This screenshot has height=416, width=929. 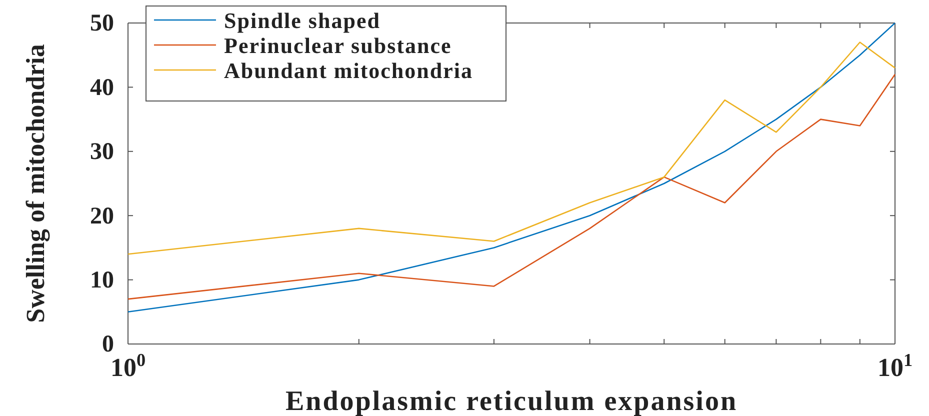 What do you see at coordinates (102, 152) in the screenshot?
I see `y-tick-label: 30` at bounding box center [102, 152].